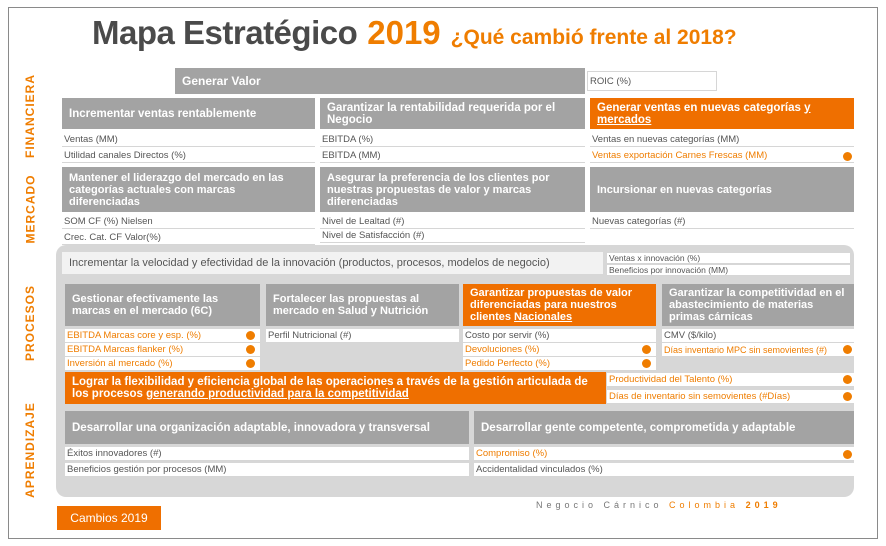 This screenshot has width=886, height=546. I want to click on kpi-accidentalidad: Accidentalidad vinculados (%), so click(664, 470).